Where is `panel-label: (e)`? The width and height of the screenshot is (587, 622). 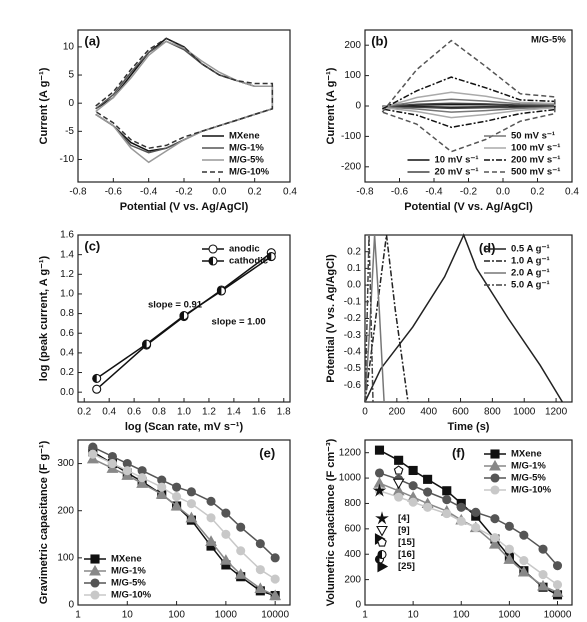
panel-label: (e) is located at coordinates (267, 452).